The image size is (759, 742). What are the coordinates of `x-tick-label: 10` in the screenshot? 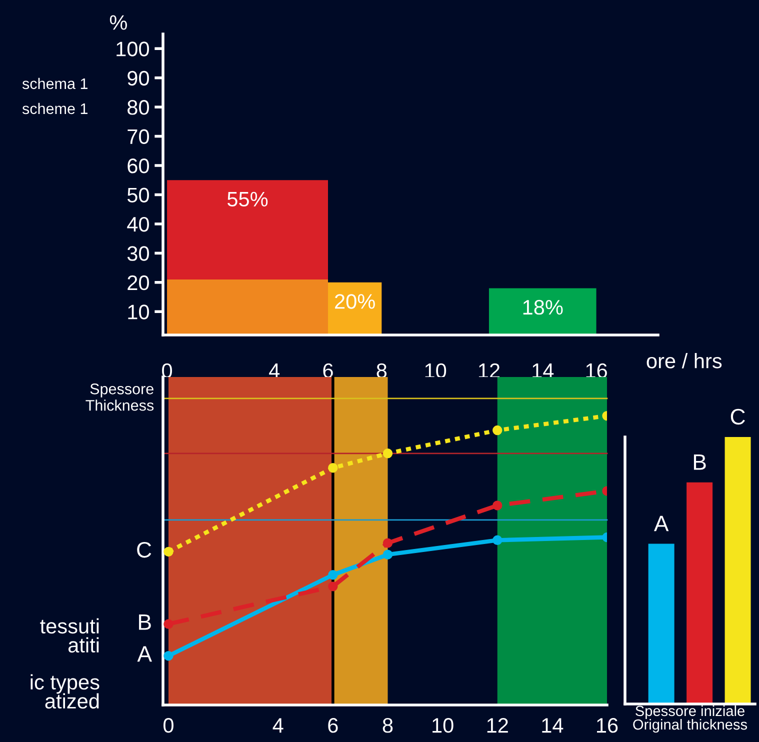 It's located at (443, 725).